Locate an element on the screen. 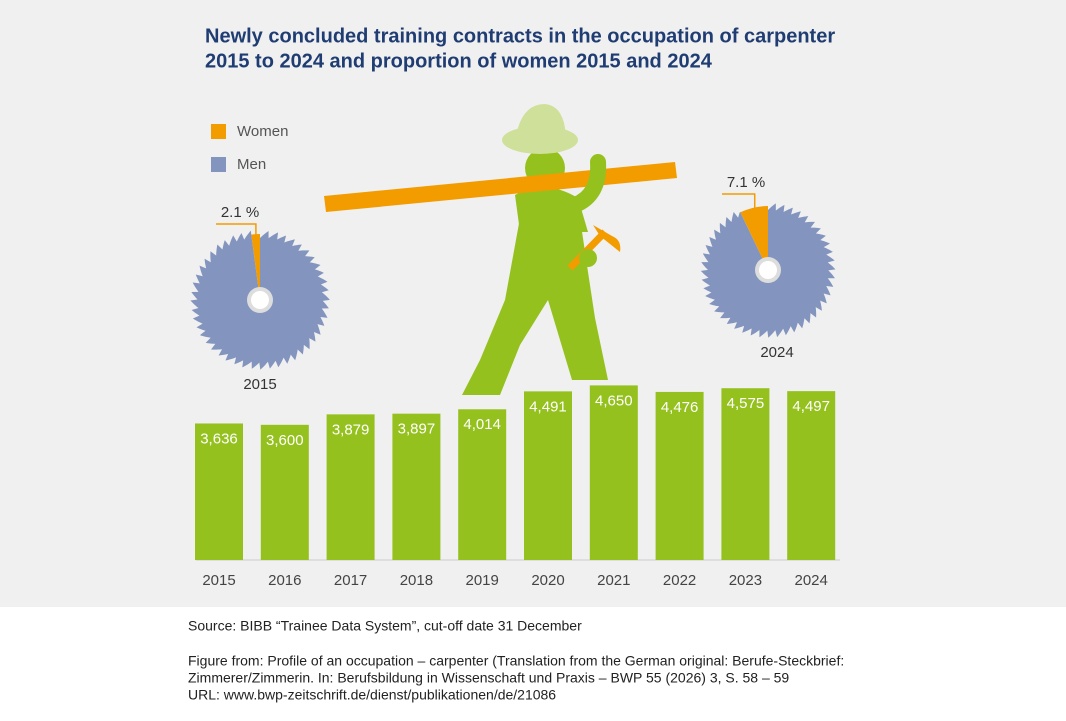 The height and width of the screenshot is (721, 1066). bar-value-label: 4,575 is located at coordinates (746, 403).